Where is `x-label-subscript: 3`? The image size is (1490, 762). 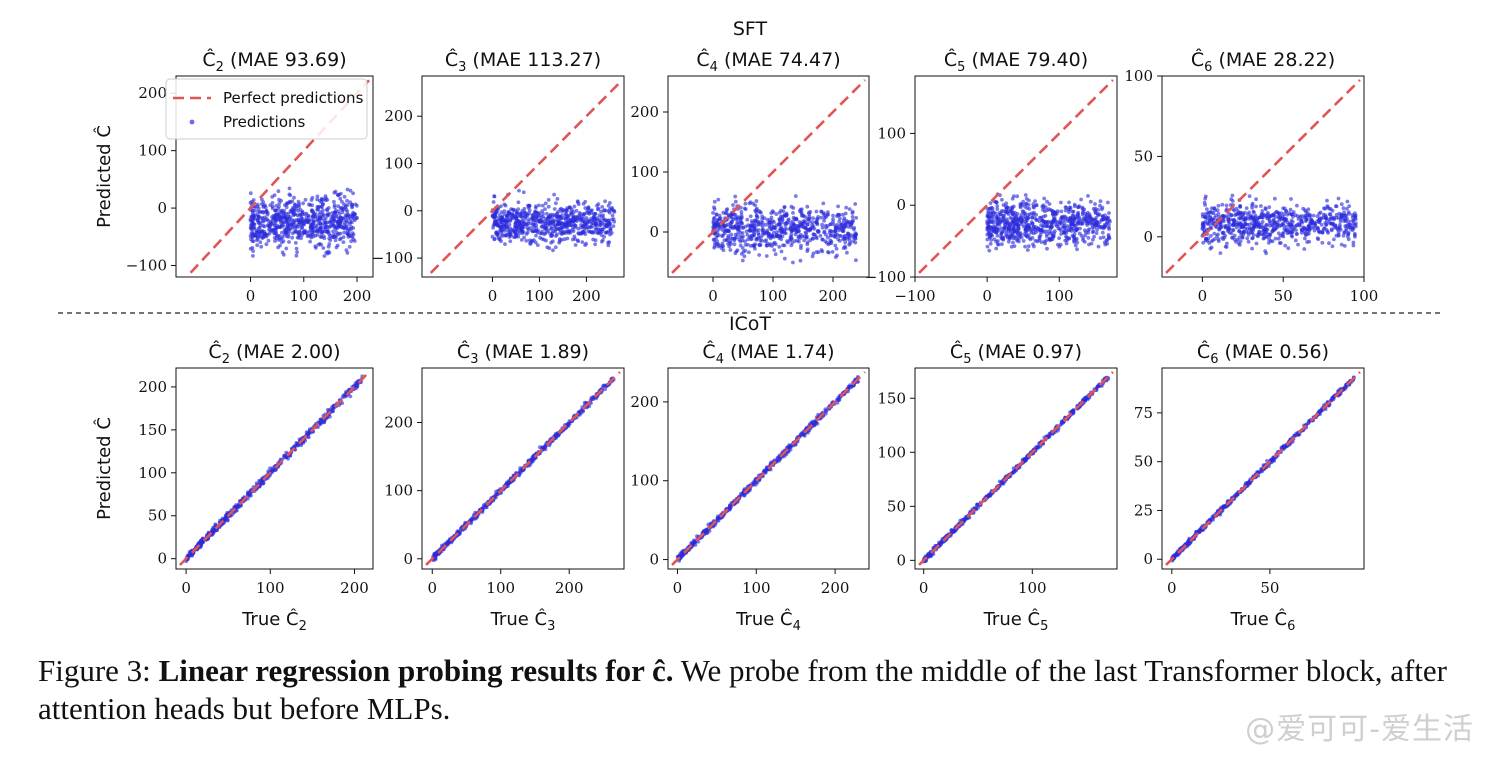
x-label-subscript: 3 is located at coordinates (551, 626).